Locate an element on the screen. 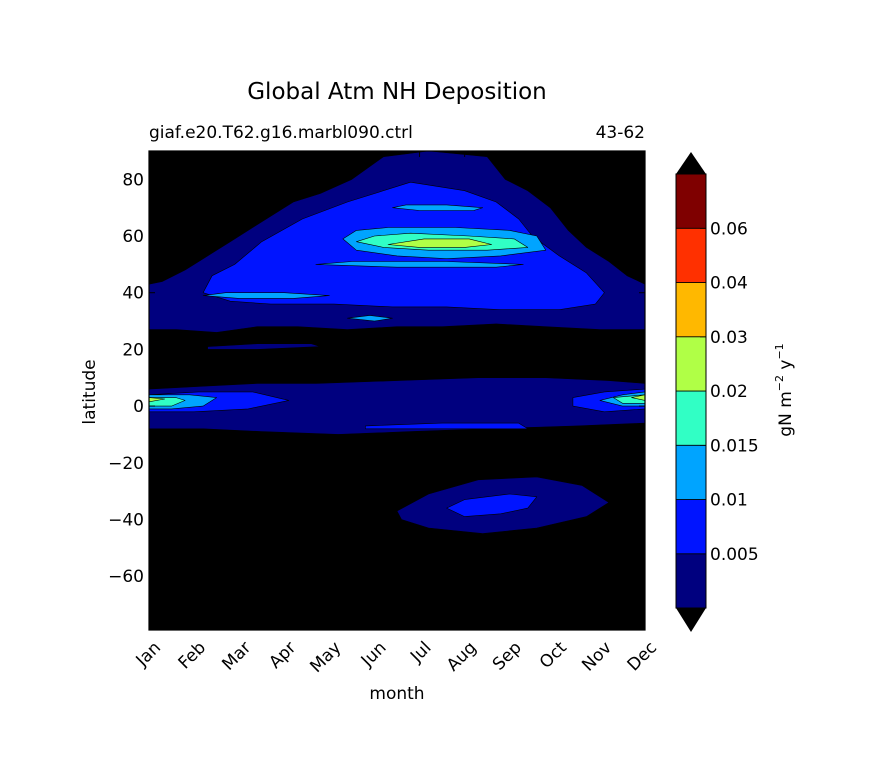 This screenshot has height=783, width=876. colorbar-tick-label: 0.06 is located at coordinates (729, 229).